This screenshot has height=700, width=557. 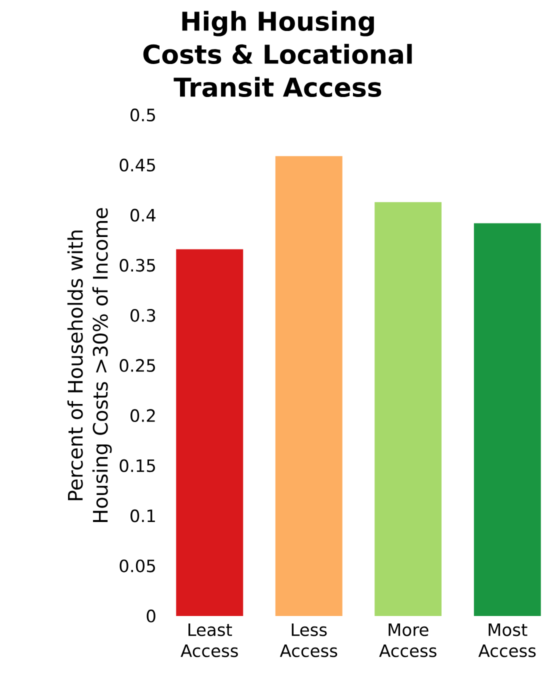 What do you see at coordinates (89, 365) in the screenshot?
I see `y-axis-title: Percent of Households with Housing Costs >30% of Income` at bounding box center [89, 365].